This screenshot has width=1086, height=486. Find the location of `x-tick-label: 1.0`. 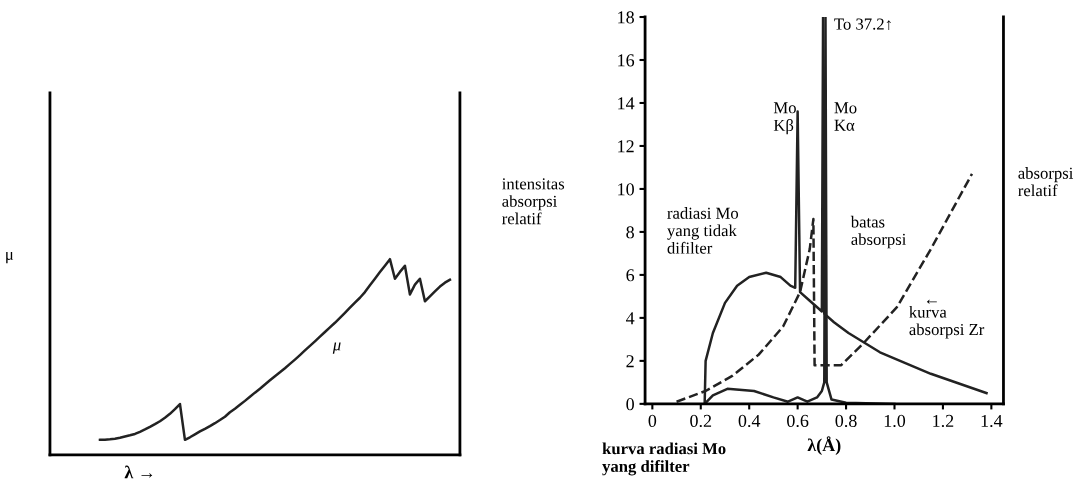

x-tick-label: 1.0 is located at coordinates (895, 421).